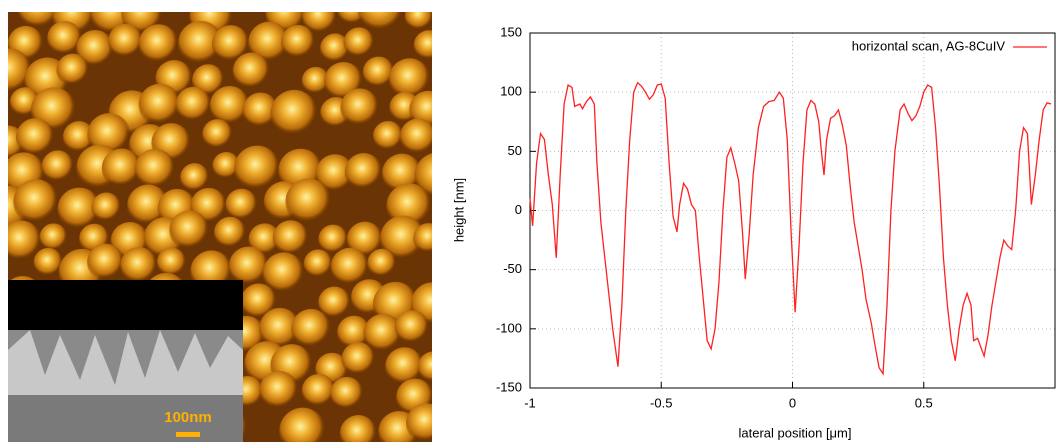  Describe the element at coordinates (530, 402) in the screenshot. I see `x-tick-label: -1` at that location.